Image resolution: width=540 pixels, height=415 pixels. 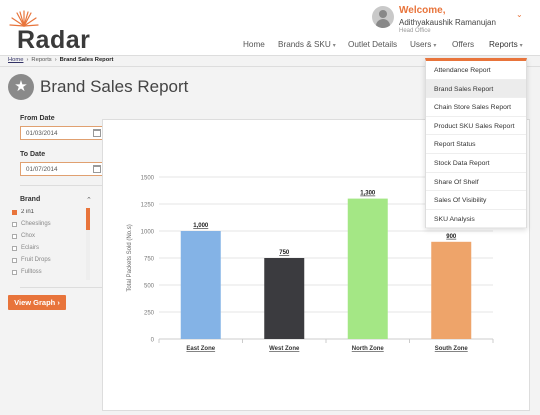 What do you see at coordinates (16, 60) in the screenshot?
I see `breadcrumb-home: Home` at bounding box center [16, 60].